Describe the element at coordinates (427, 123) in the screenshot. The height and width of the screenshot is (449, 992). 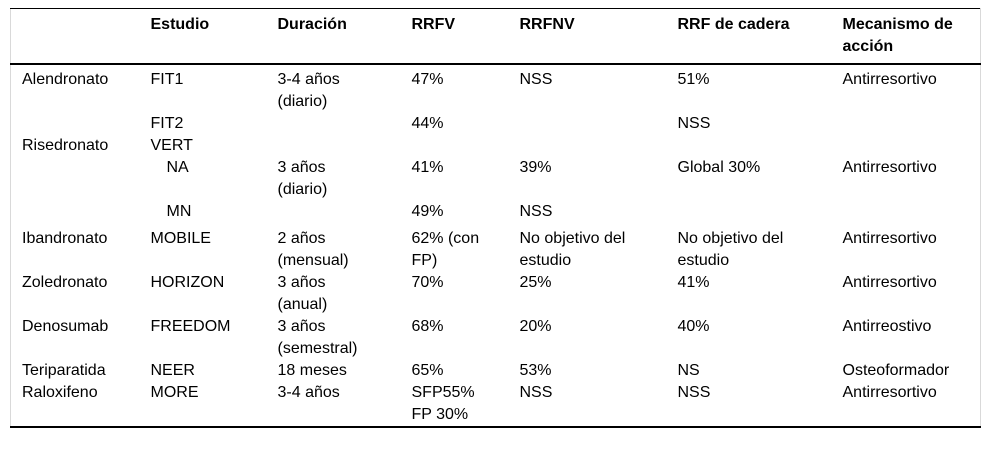
I see `cell-rrfv: 44%` at that location.